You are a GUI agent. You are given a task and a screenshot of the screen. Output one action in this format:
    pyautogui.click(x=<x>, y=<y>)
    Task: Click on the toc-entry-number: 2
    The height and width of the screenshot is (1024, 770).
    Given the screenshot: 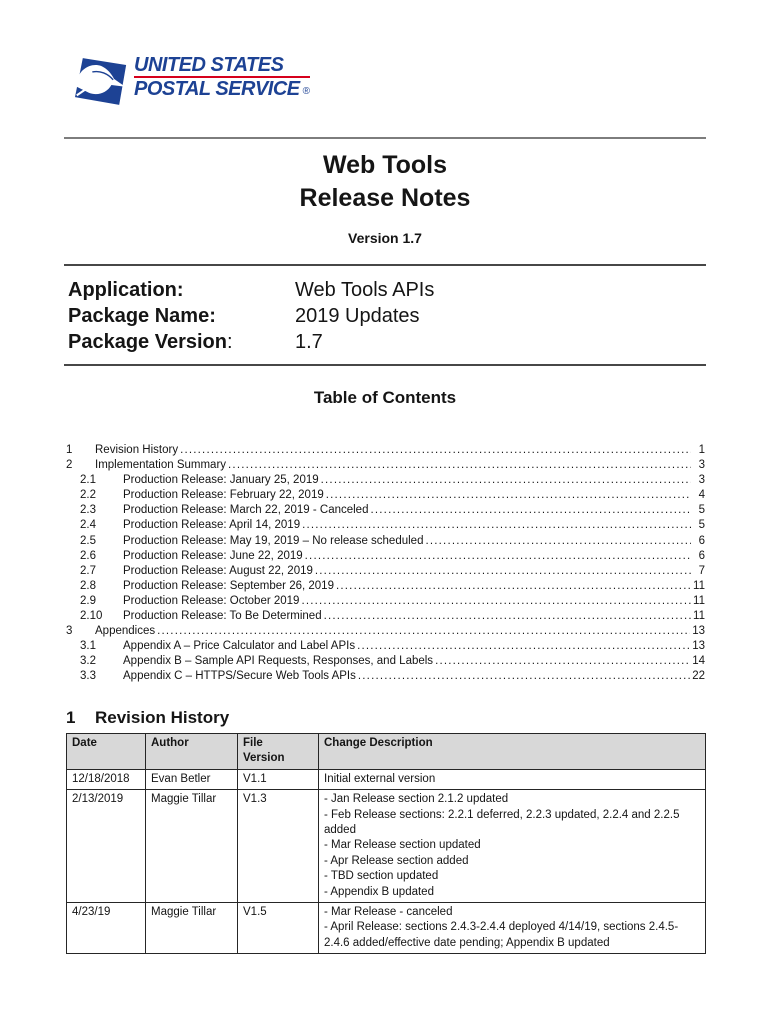 What is the action you would take?
    pyautogui.click(x=69, y=465)
    